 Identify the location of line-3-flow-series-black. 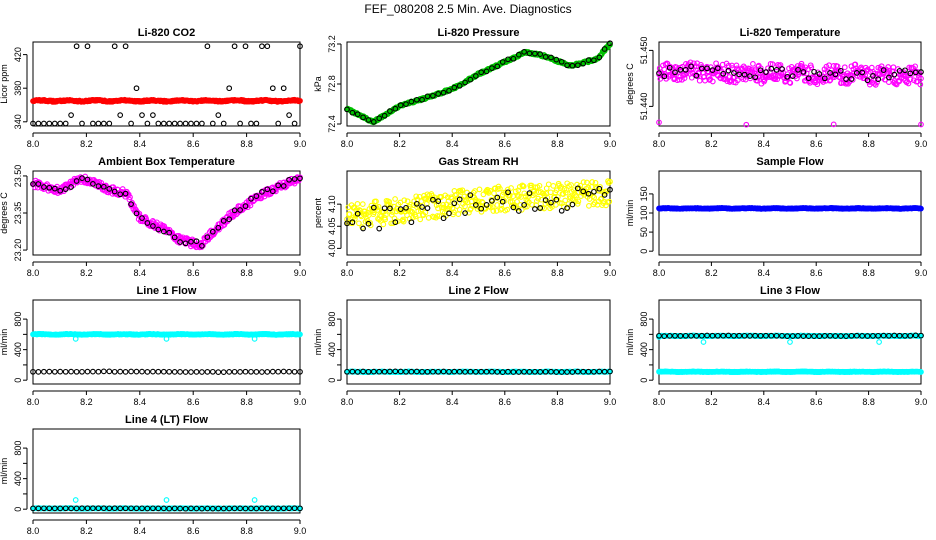
(790, 335).